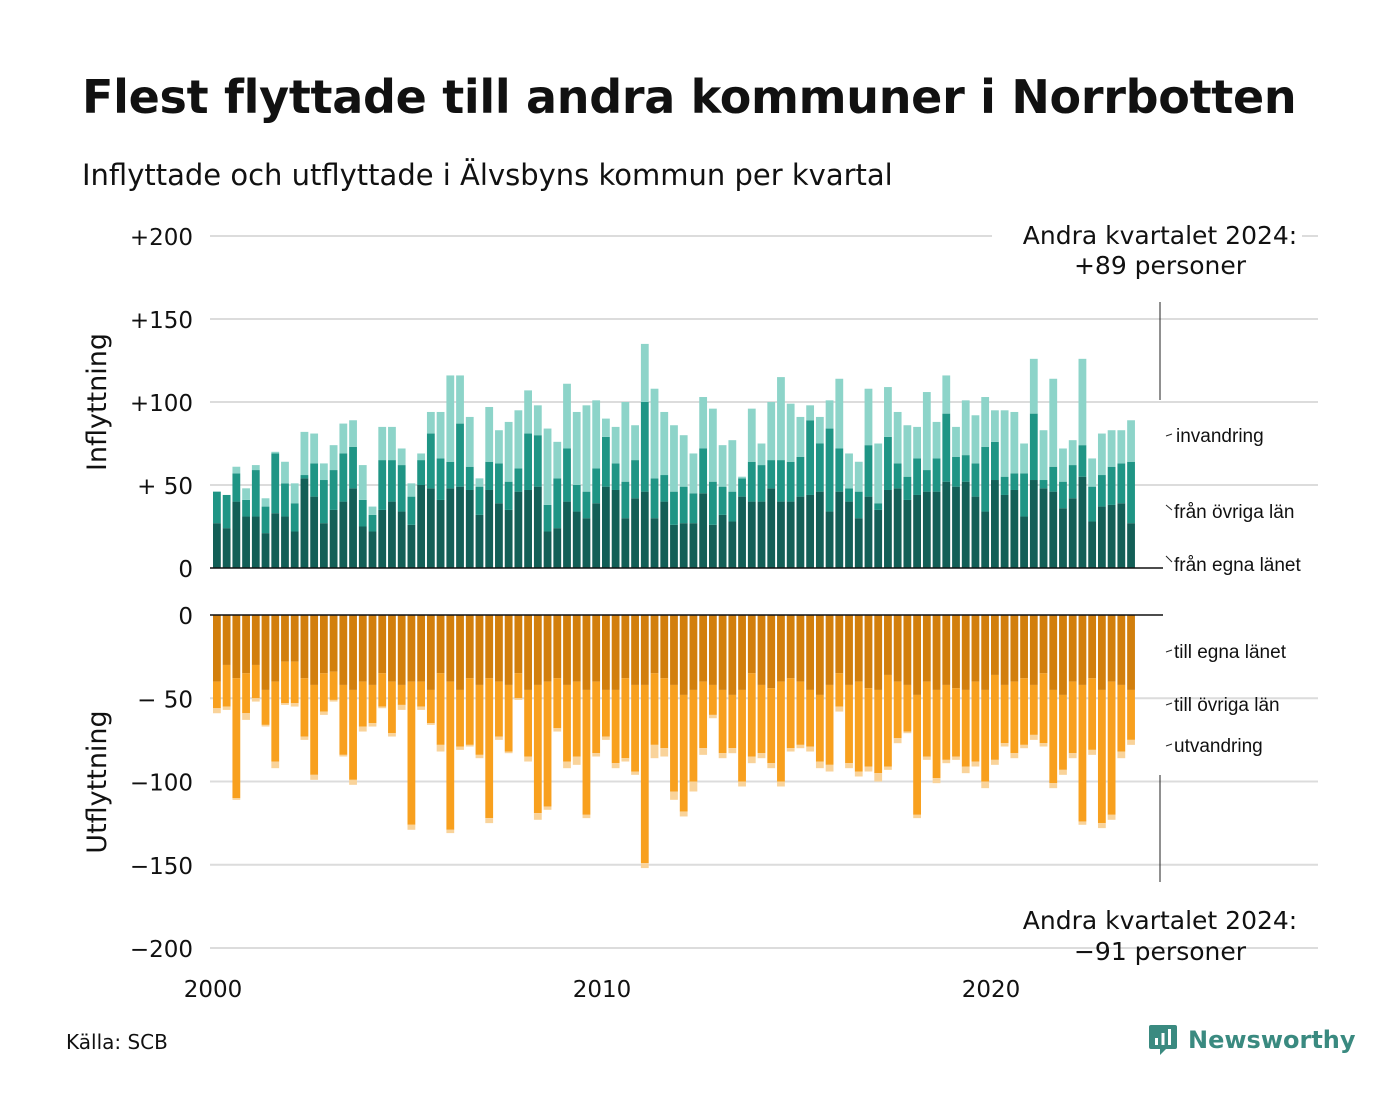 This screenshot has width=1400, height=1120. Describe the element at coordinates (97, 402) in the screenshot. I see `y-axis-title-inflow: Inflyttning` at that location.